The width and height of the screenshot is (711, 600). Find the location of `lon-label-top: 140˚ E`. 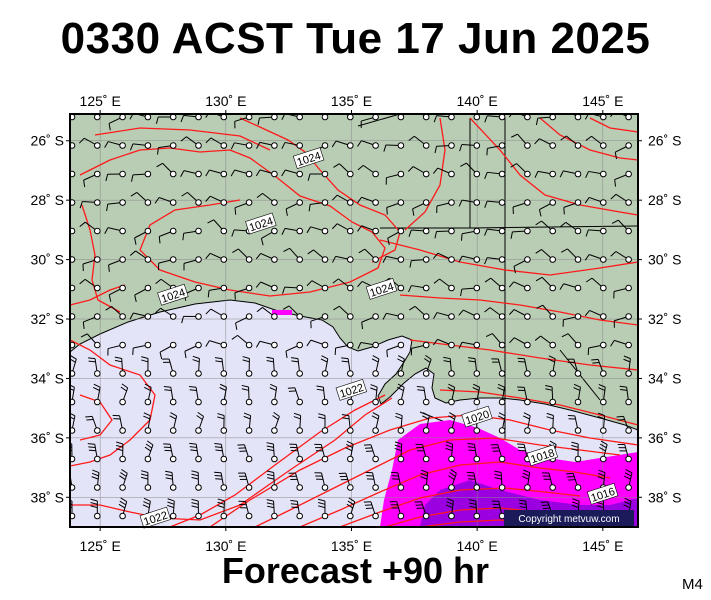

lon-label-top: 140˚ E is located at coordinates (477, 101).